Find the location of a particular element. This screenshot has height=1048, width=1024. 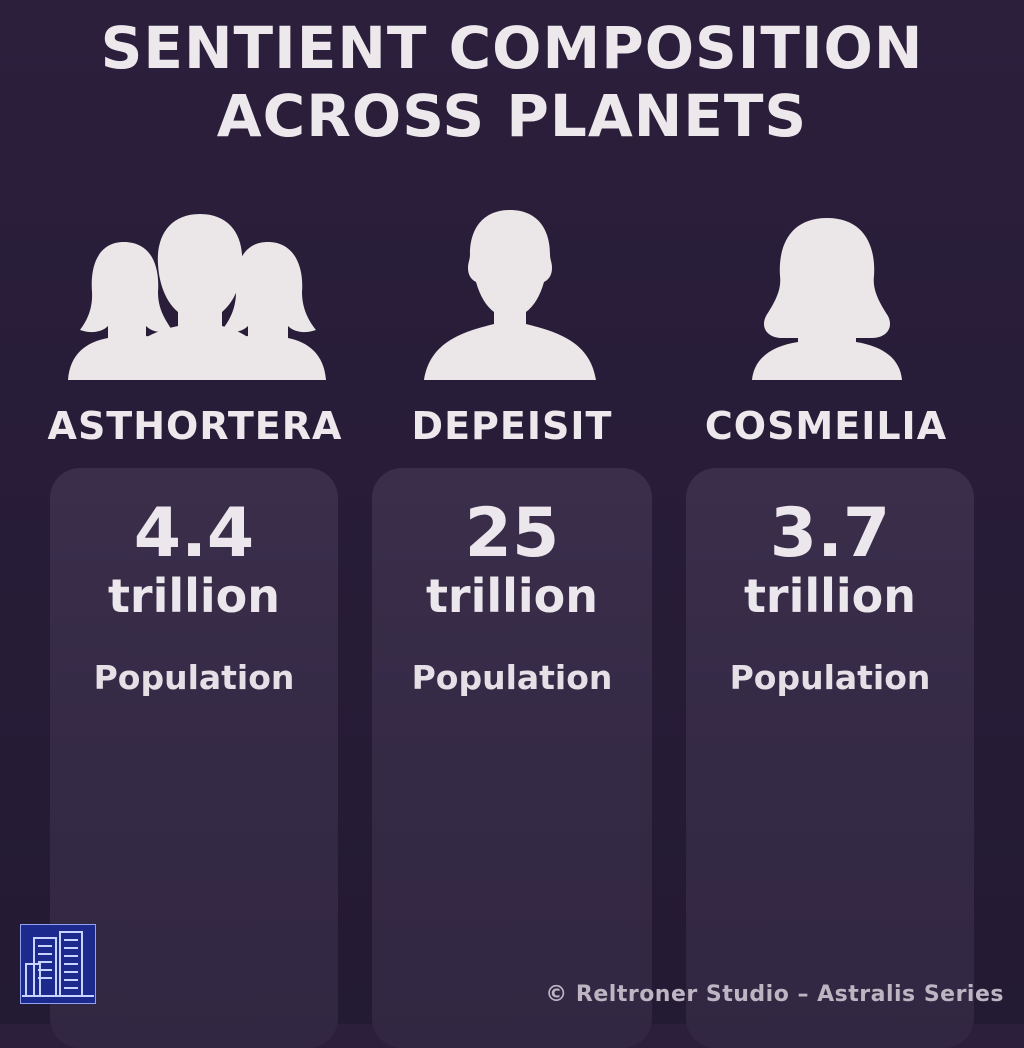

page-title: SENTIENT COMPOSITION ACROSS PLANETS is located at coordinates (512, 82).